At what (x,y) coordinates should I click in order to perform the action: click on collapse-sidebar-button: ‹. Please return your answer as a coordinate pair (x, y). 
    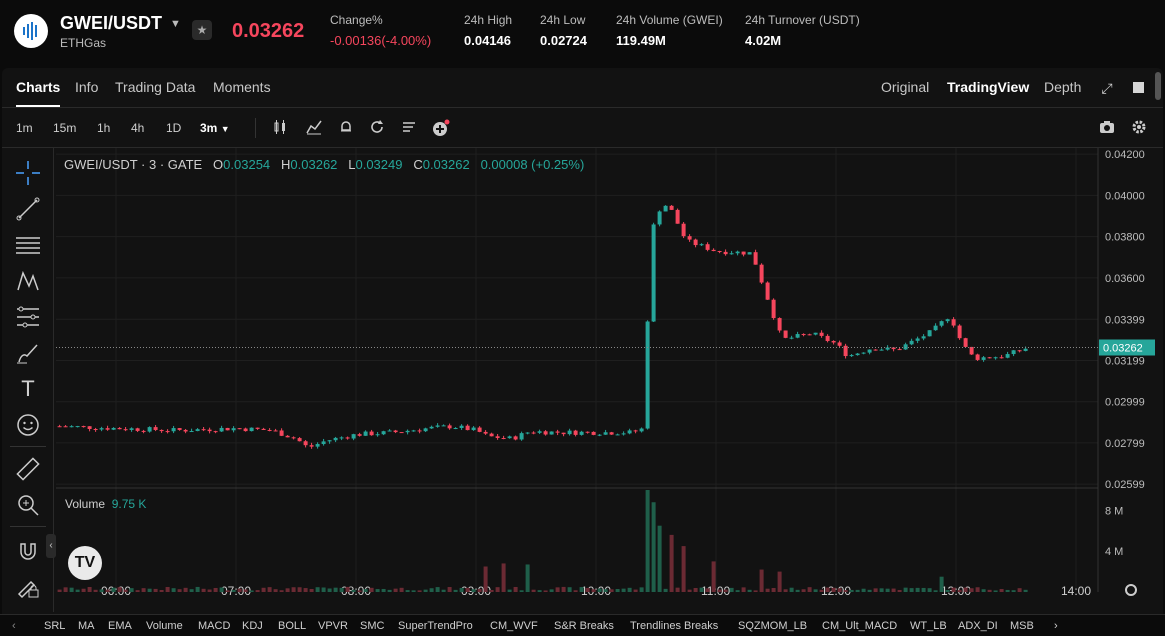
    Looking at the image, I should click on (51, 546).